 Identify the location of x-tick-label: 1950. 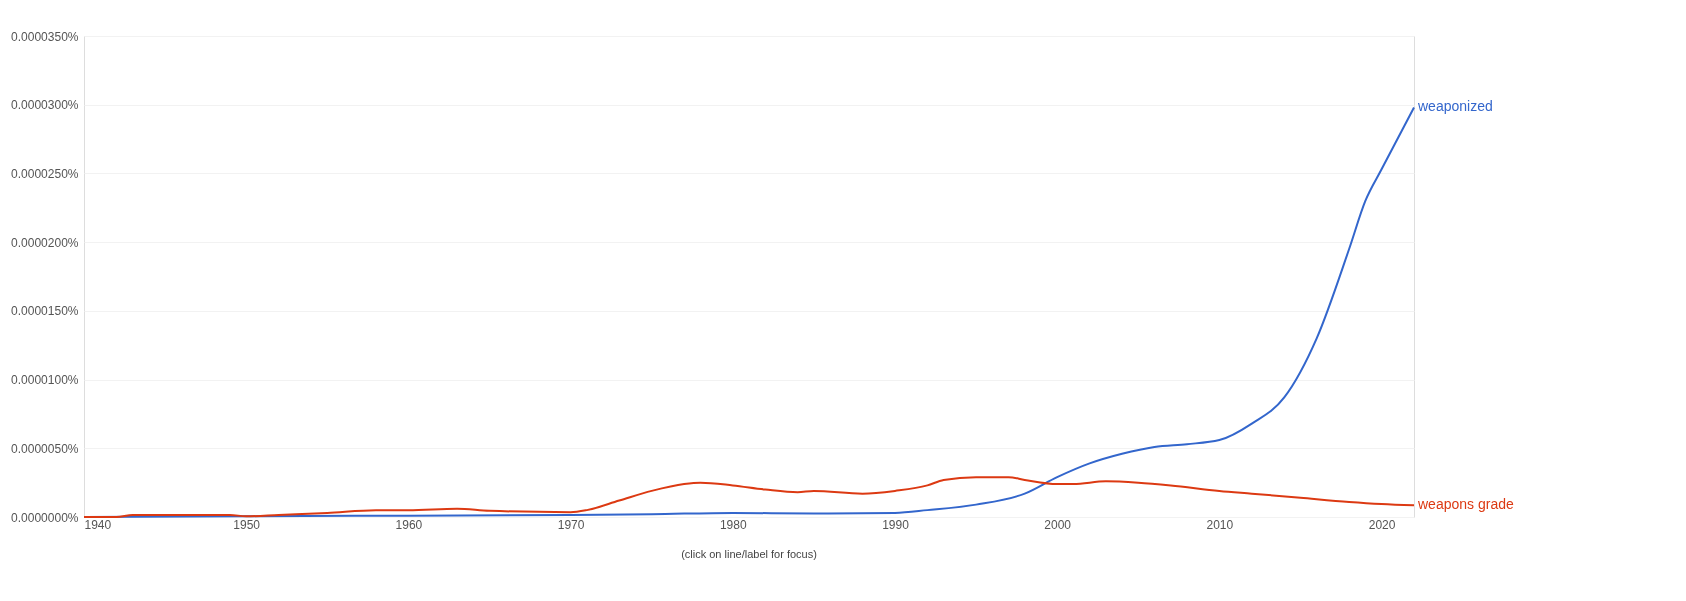
(247, 524).